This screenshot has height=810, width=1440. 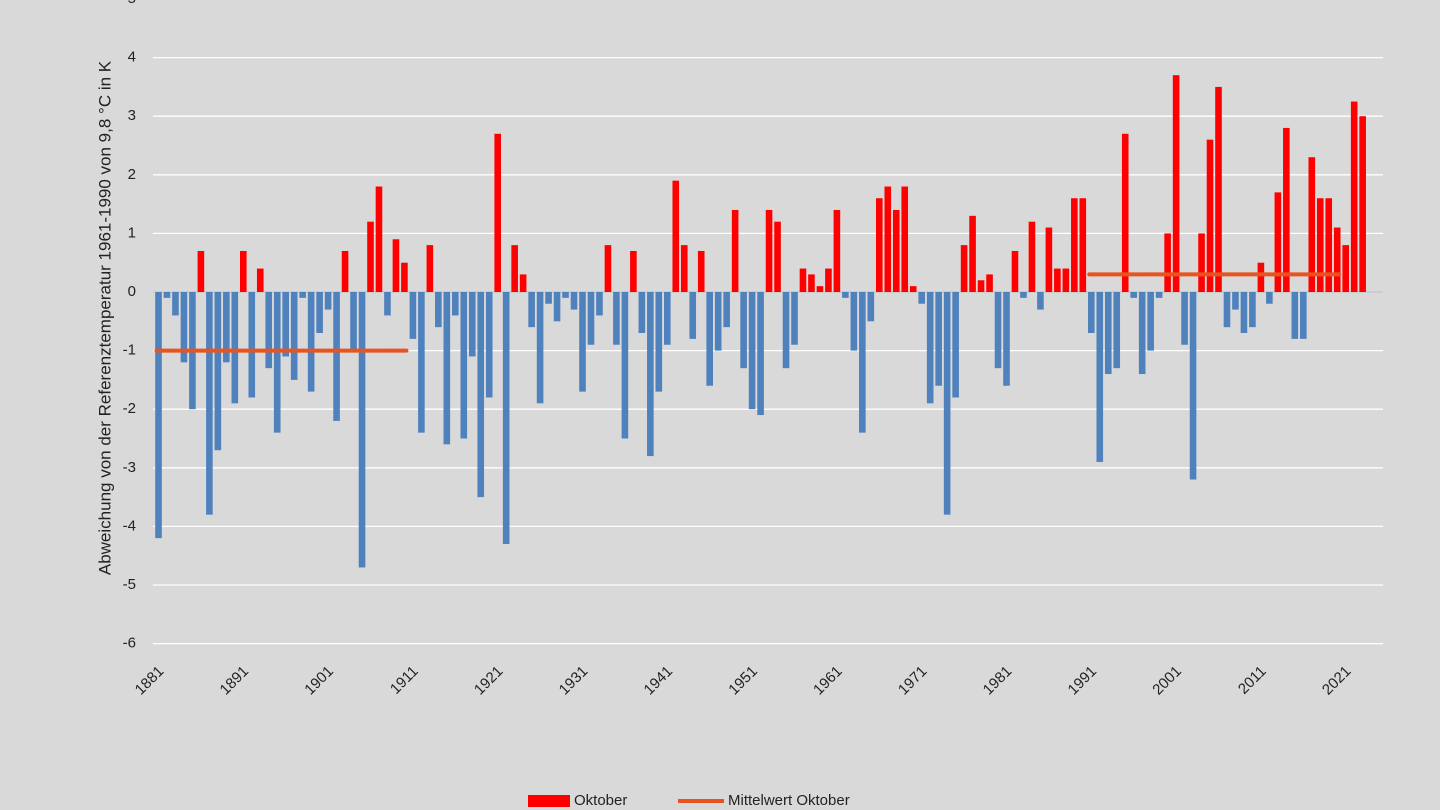 I want to click on x-tick-label: 1901, so click(x=319, y=681).